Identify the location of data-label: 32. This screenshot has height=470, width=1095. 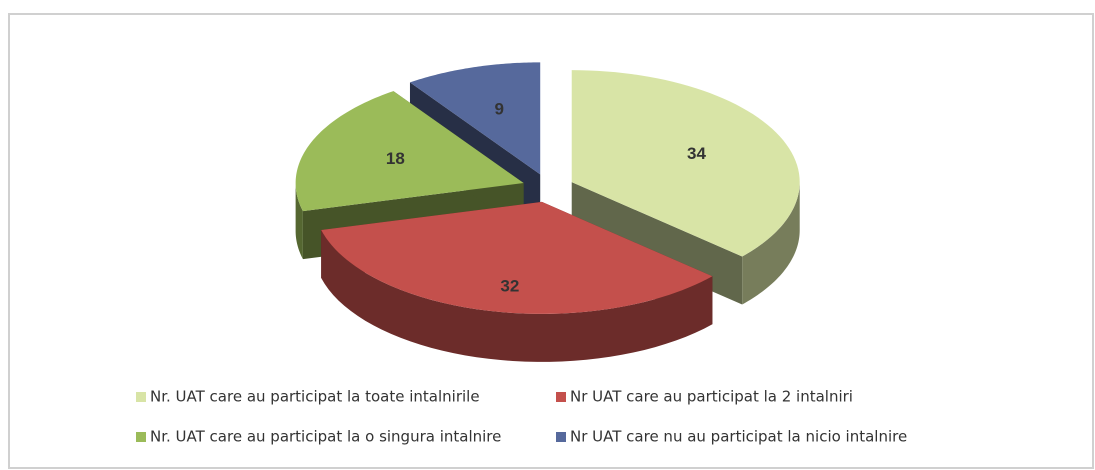
(509, 286).